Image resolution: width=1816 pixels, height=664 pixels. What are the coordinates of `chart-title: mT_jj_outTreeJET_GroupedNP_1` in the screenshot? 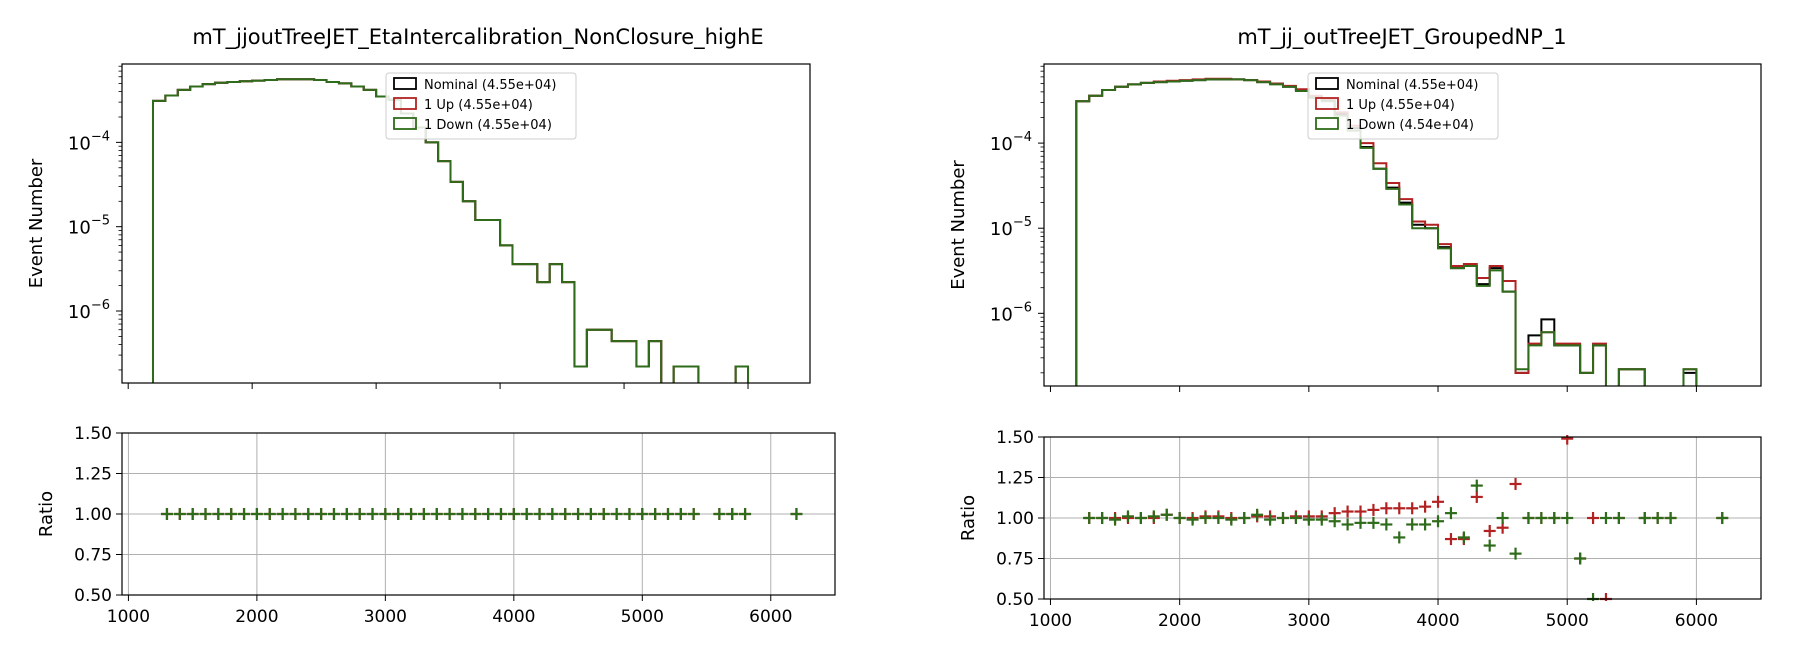 It's located at (1401, 37).